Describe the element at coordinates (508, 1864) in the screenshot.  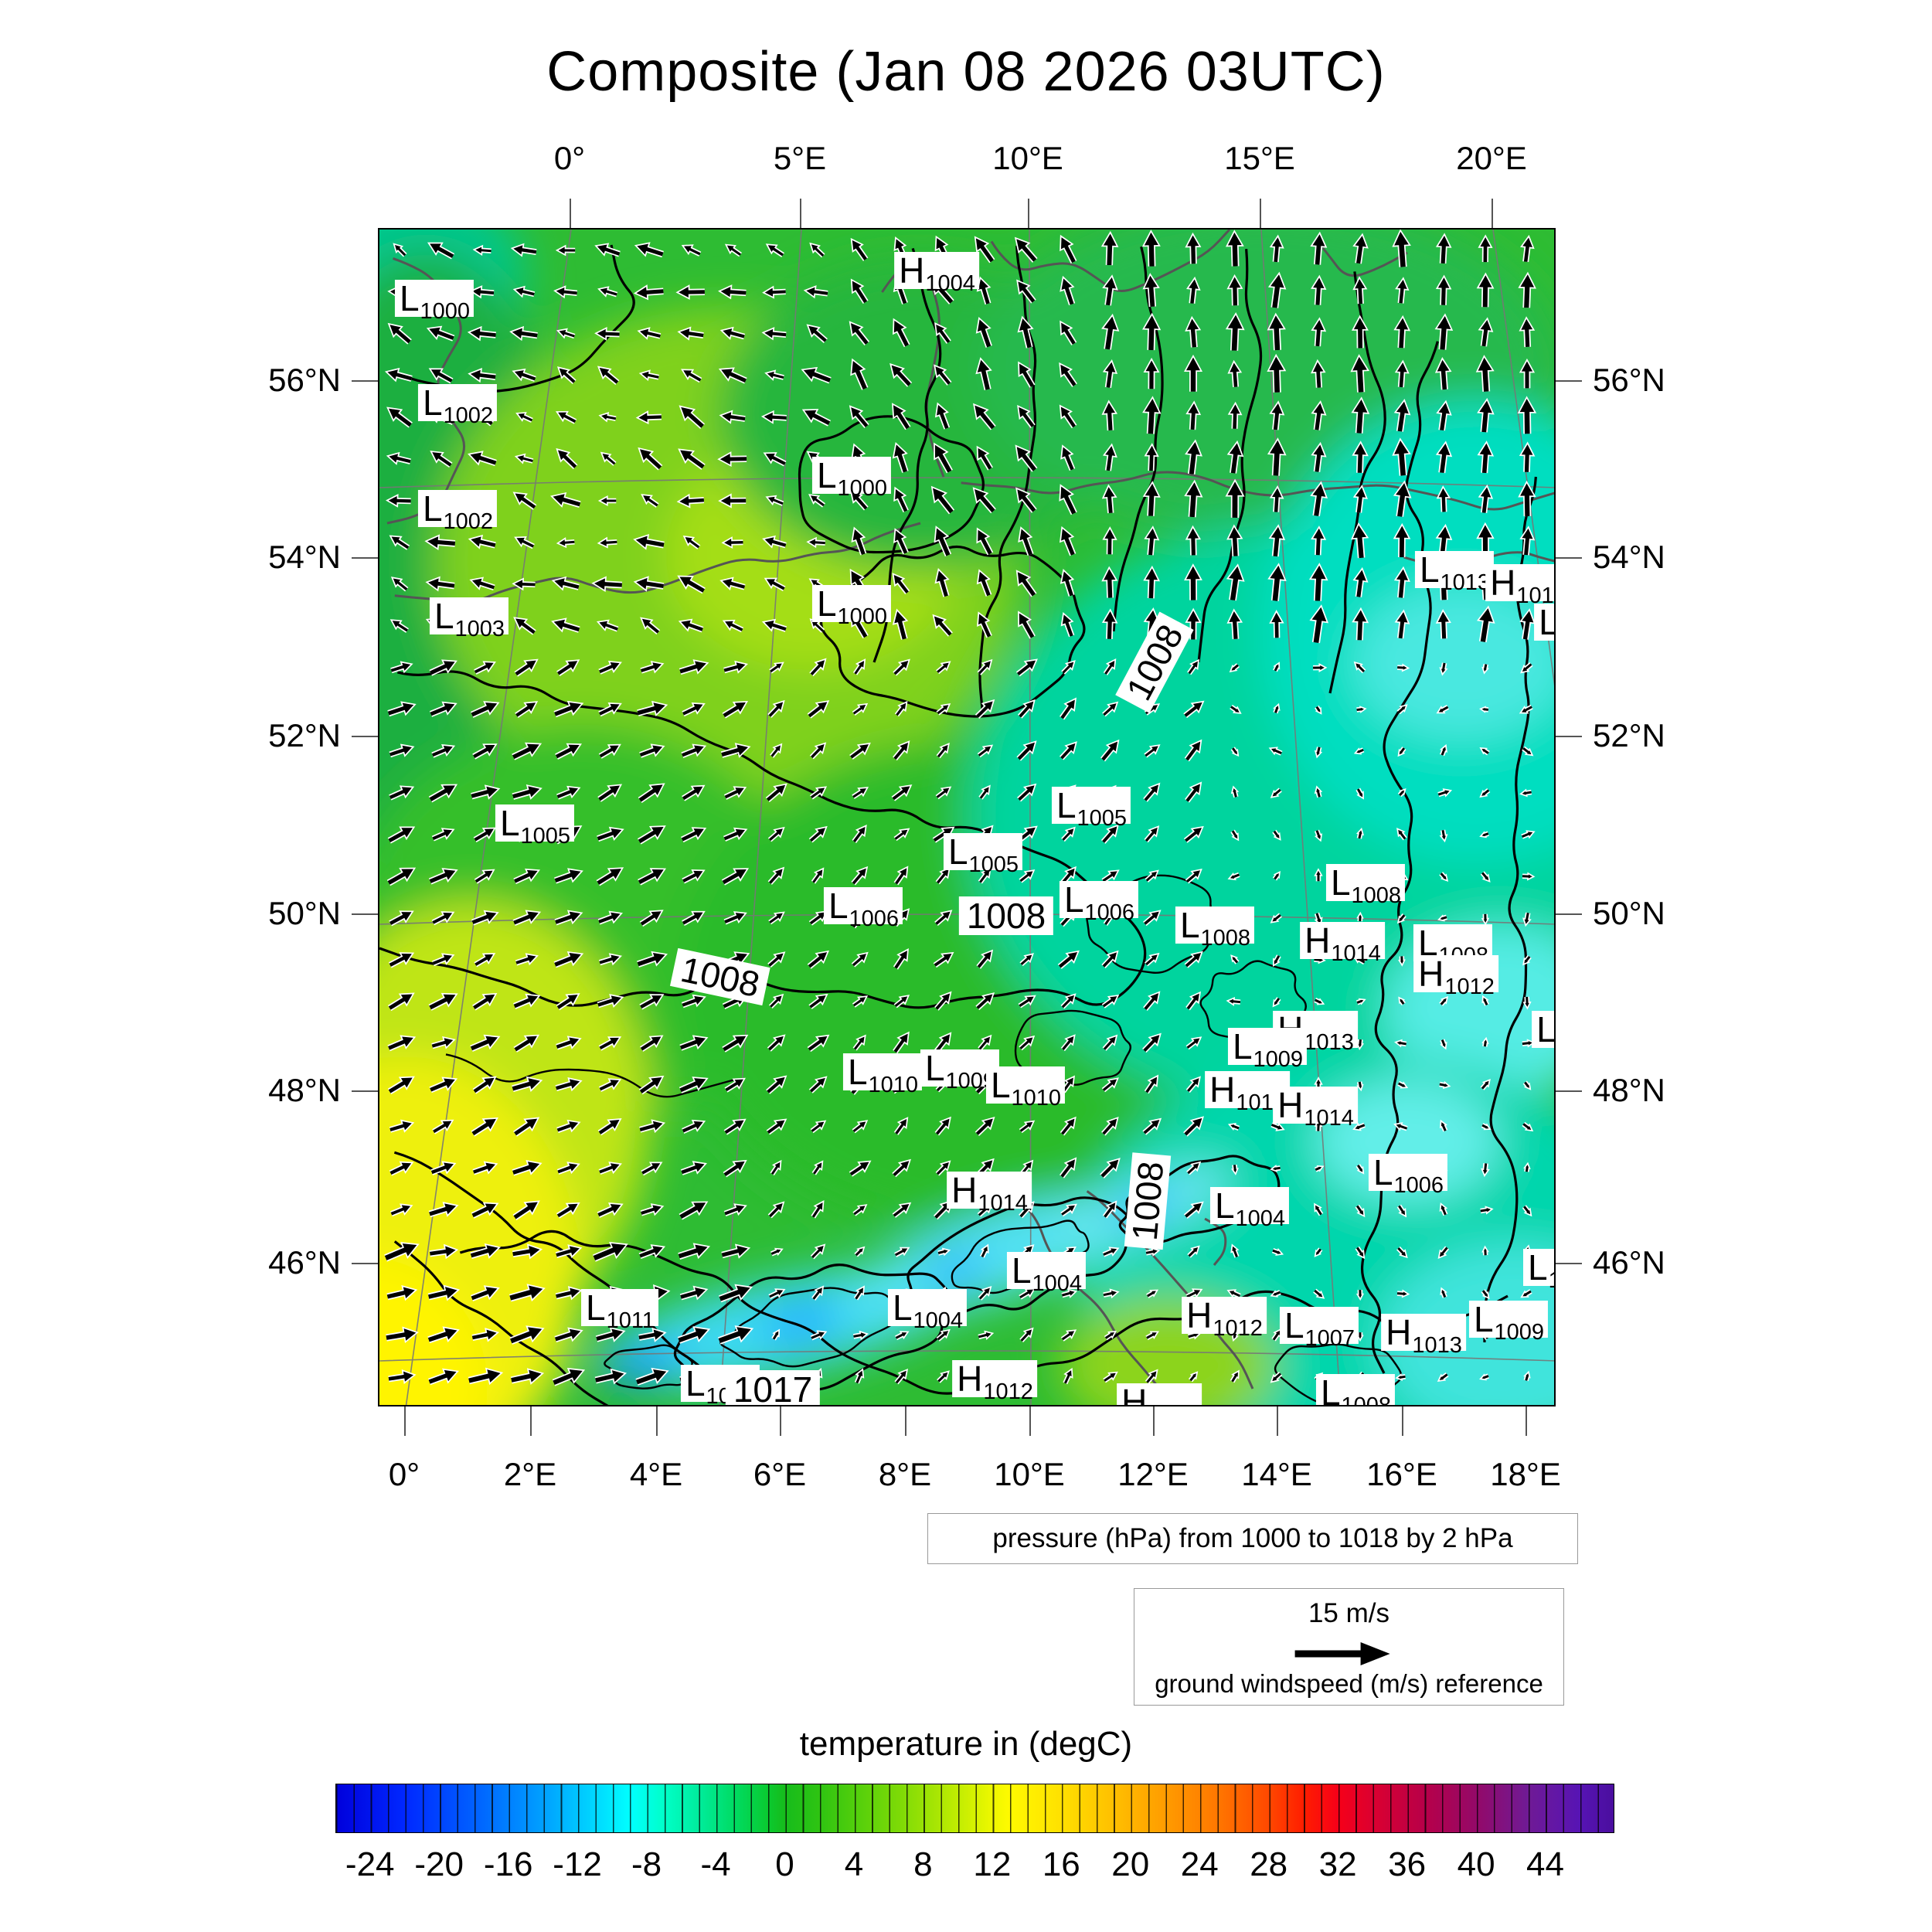
I see `colorbar-tick: -16` at that location.